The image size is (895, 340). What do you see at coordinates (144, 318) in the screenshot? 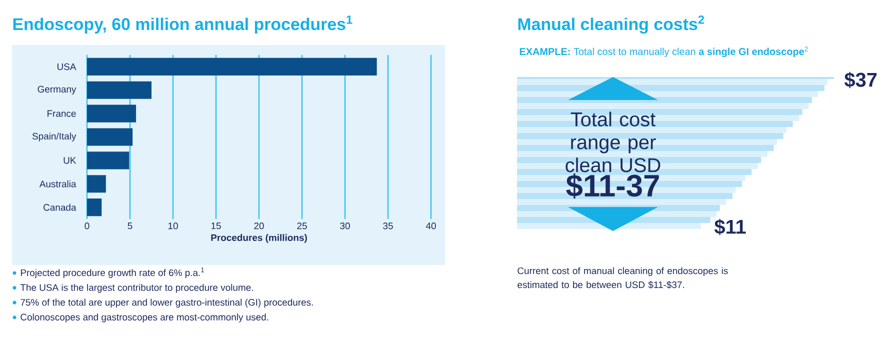
I see `text: Colonoscopes and gastroscopes are most-commonly used.` at bounding box center [144, 318].